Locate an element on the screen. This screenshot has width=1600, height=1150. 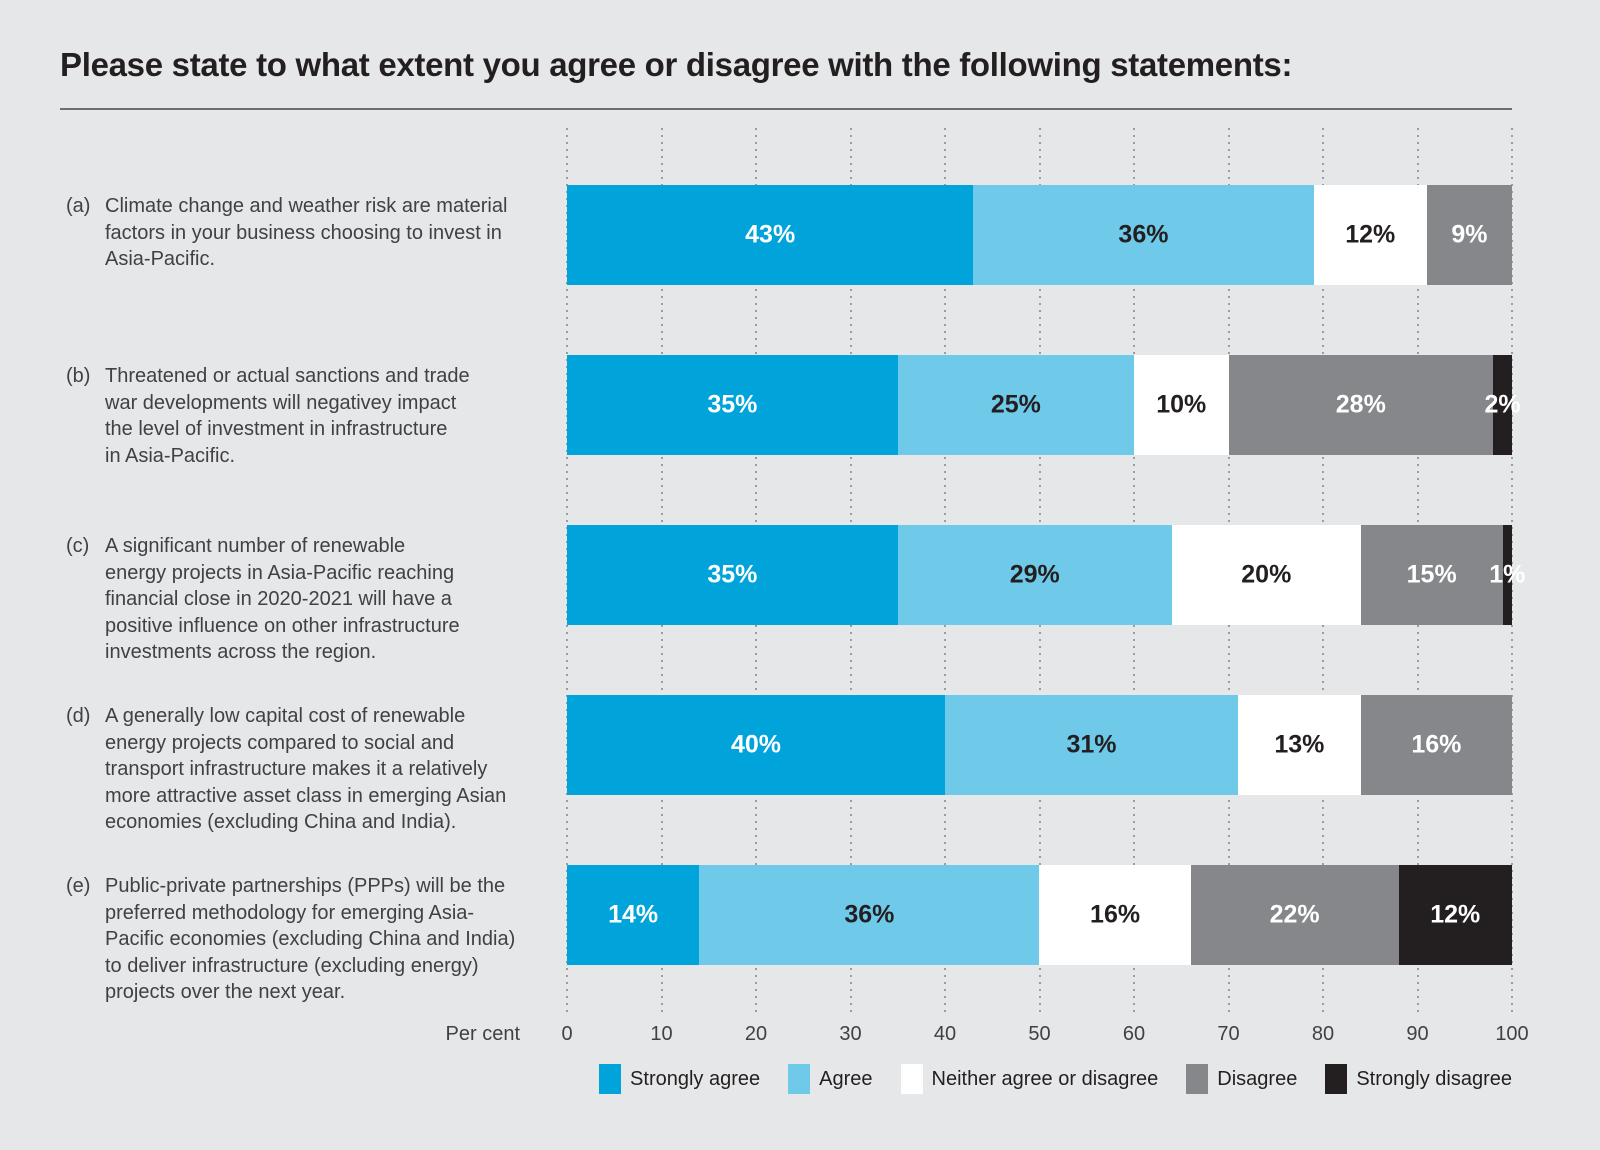
x-axis-ticks: 0 10 20 30 40 50 60 70 80 90 100 is located at coordinates (1044, 1036).